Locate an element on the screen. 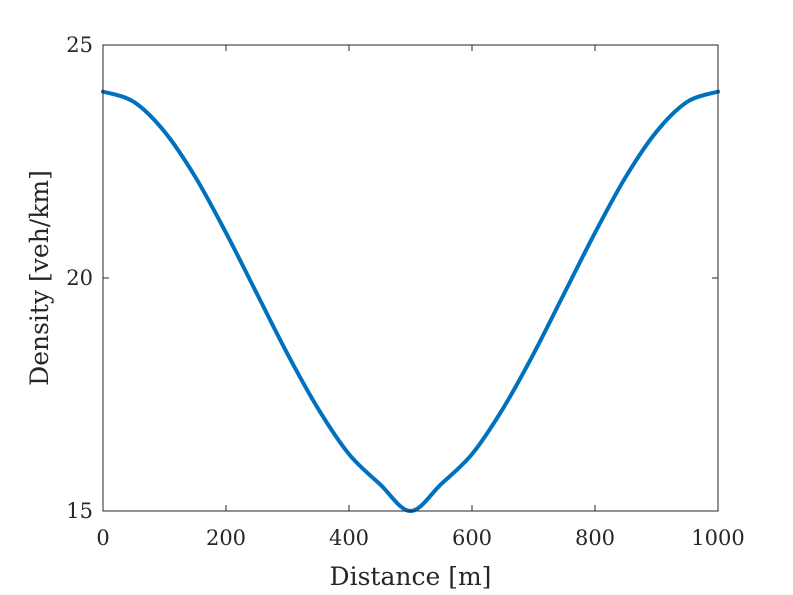 The image size is (793, 595). x-tick-label: 200 is located at coordinates (226, 538).